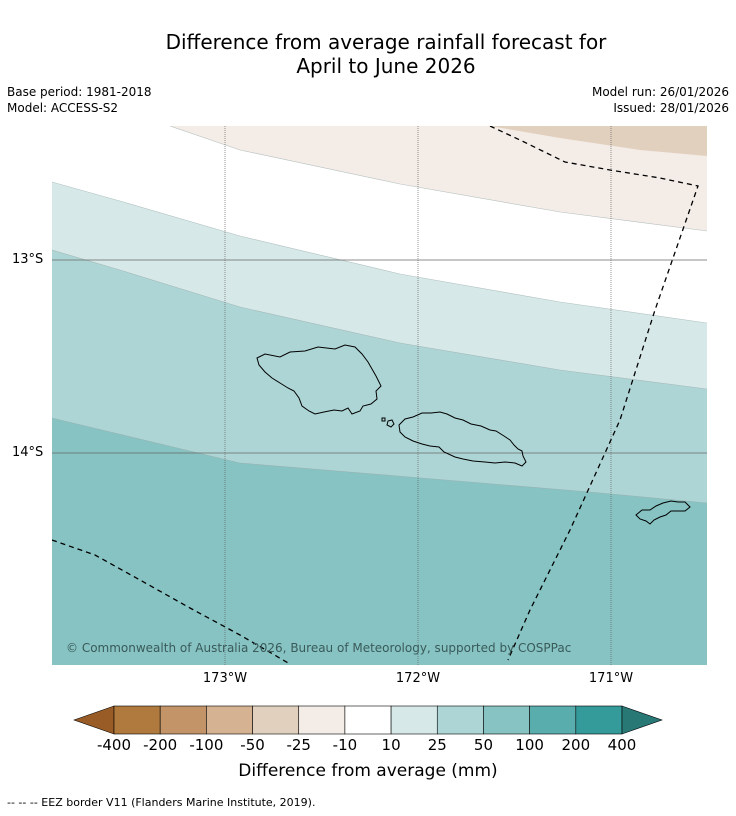 This screenshot has width=736, height=816. What do you see at coordinates (386, 66) in the screenshot?
I see `title-line-2: April to June 2026` at bounding box center [386, 66].